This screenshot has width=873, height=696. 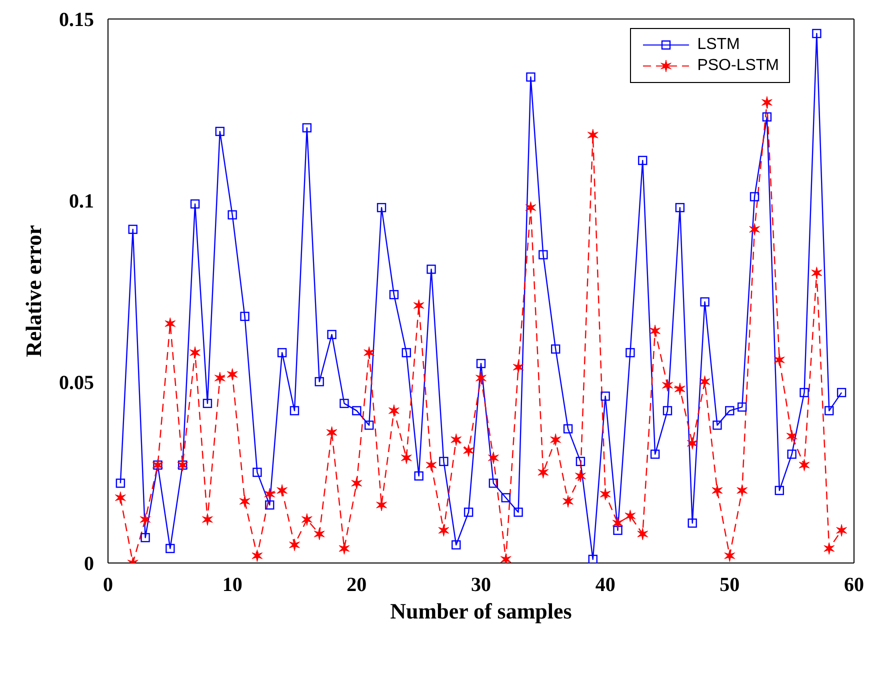 What do you see at coordinates (76, 383) in the screenshot?
I see `y-tick-label: 0.05` at bounding box center [76, 383].